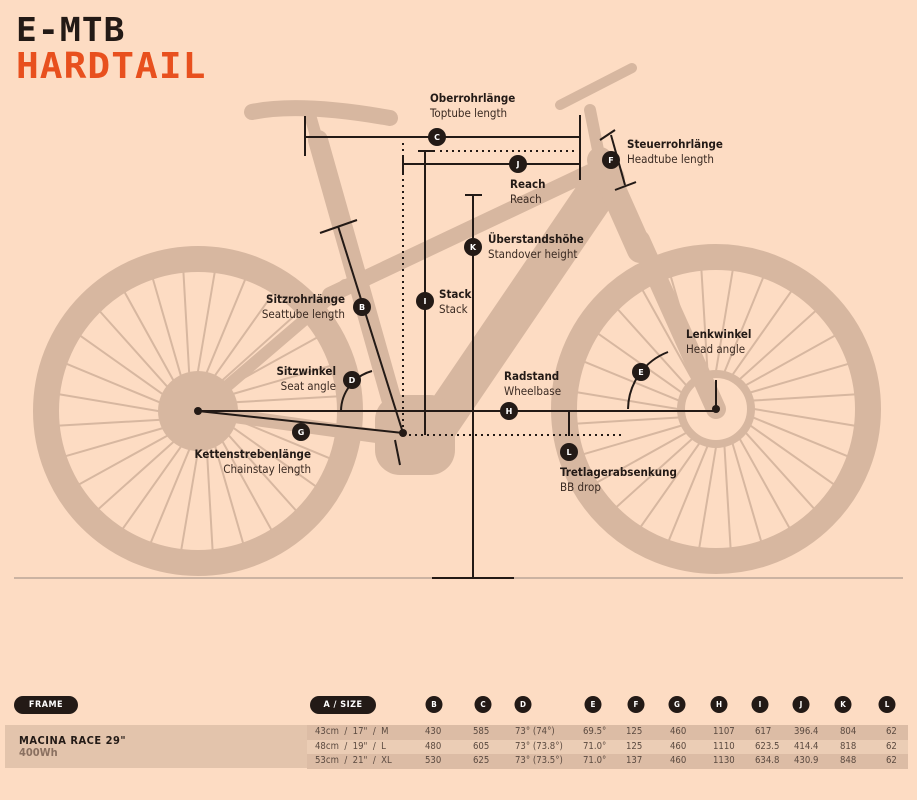 The image size is (917, 800). What do you see at coordinates (481, 731) in the screenshot?
I see `value-cell-c: 585` at bounding box center [481, 731].